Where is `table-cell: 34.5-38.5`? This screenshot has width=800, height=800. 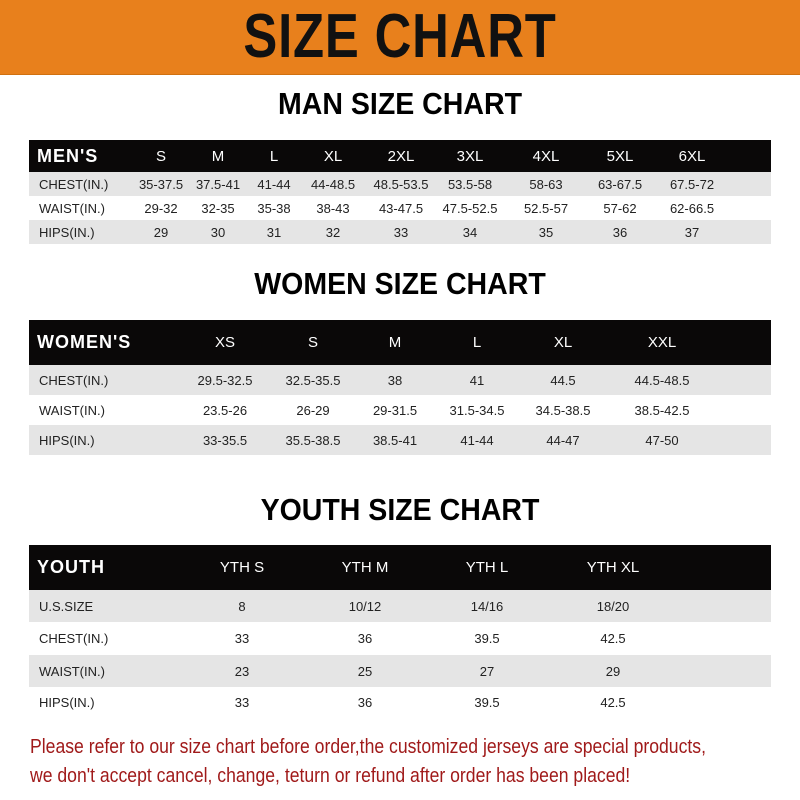 table-cell: 34.5-38.5 is located at coordinates (563, 410).